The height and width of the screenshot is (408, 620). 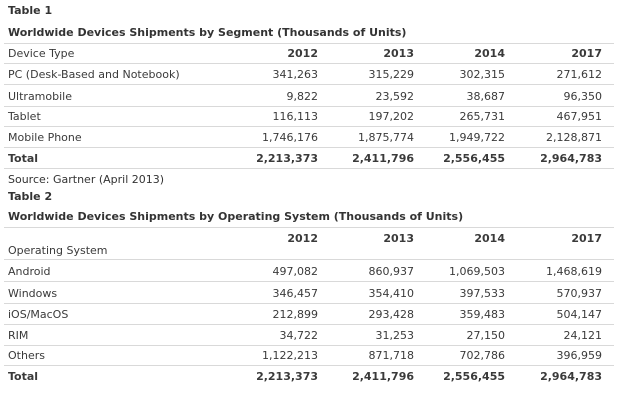 I want to click on table1-cell: 1,875,774, so click(x=386, y=137).